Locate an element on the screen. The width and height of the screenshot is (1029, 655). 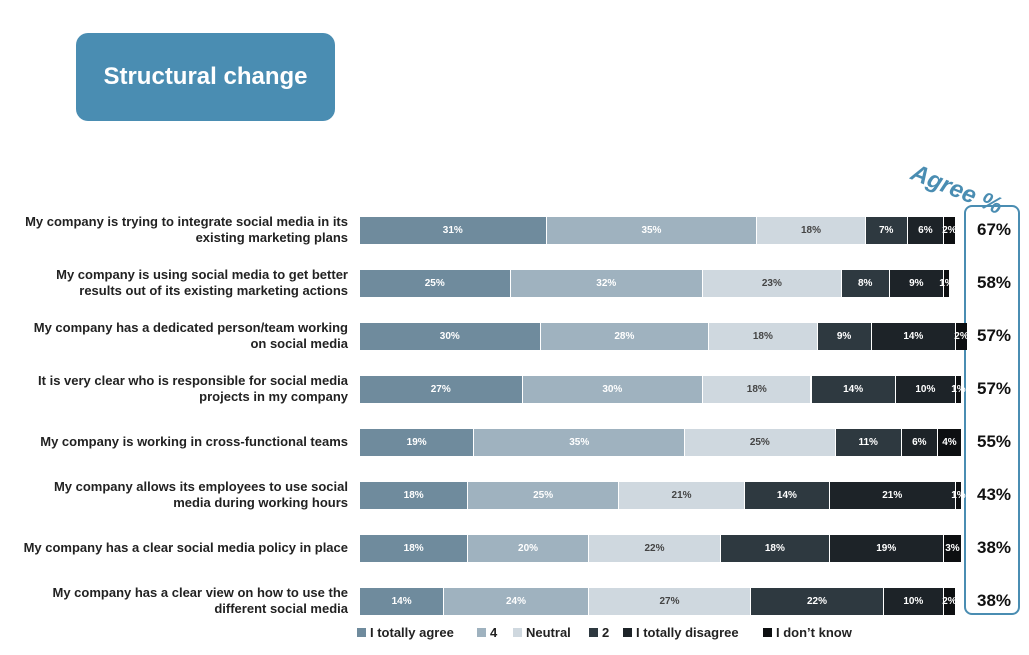
bar-segment: 3% is located at coordinates (952, 548).